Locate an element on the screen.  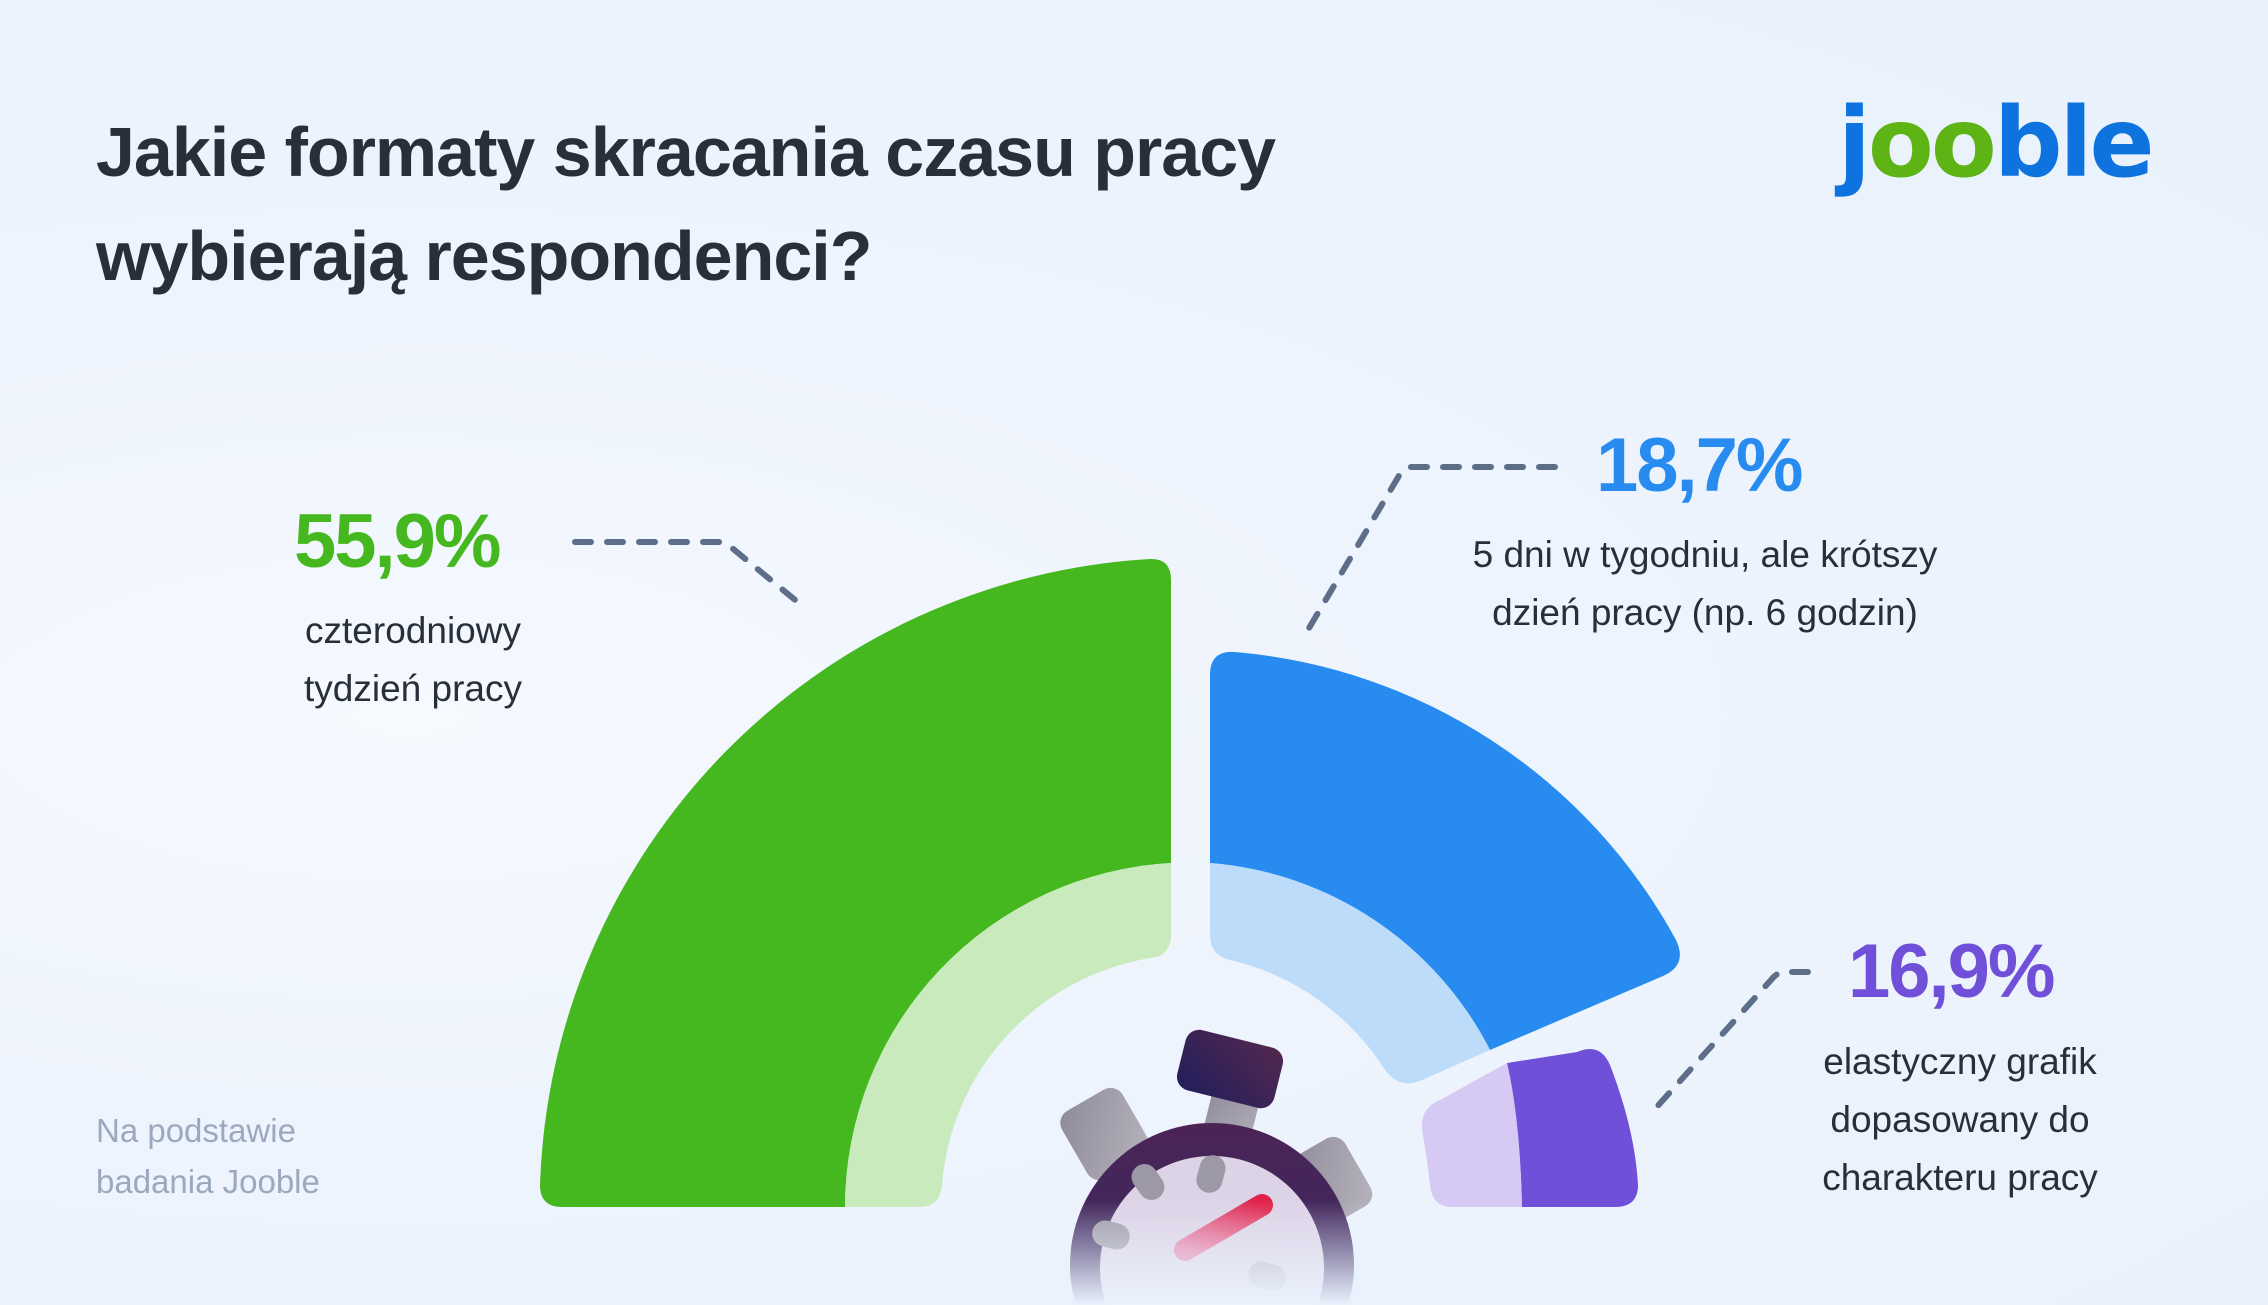
value-flexible-schedule: 16,9% is located at coordinates (1951, 971).